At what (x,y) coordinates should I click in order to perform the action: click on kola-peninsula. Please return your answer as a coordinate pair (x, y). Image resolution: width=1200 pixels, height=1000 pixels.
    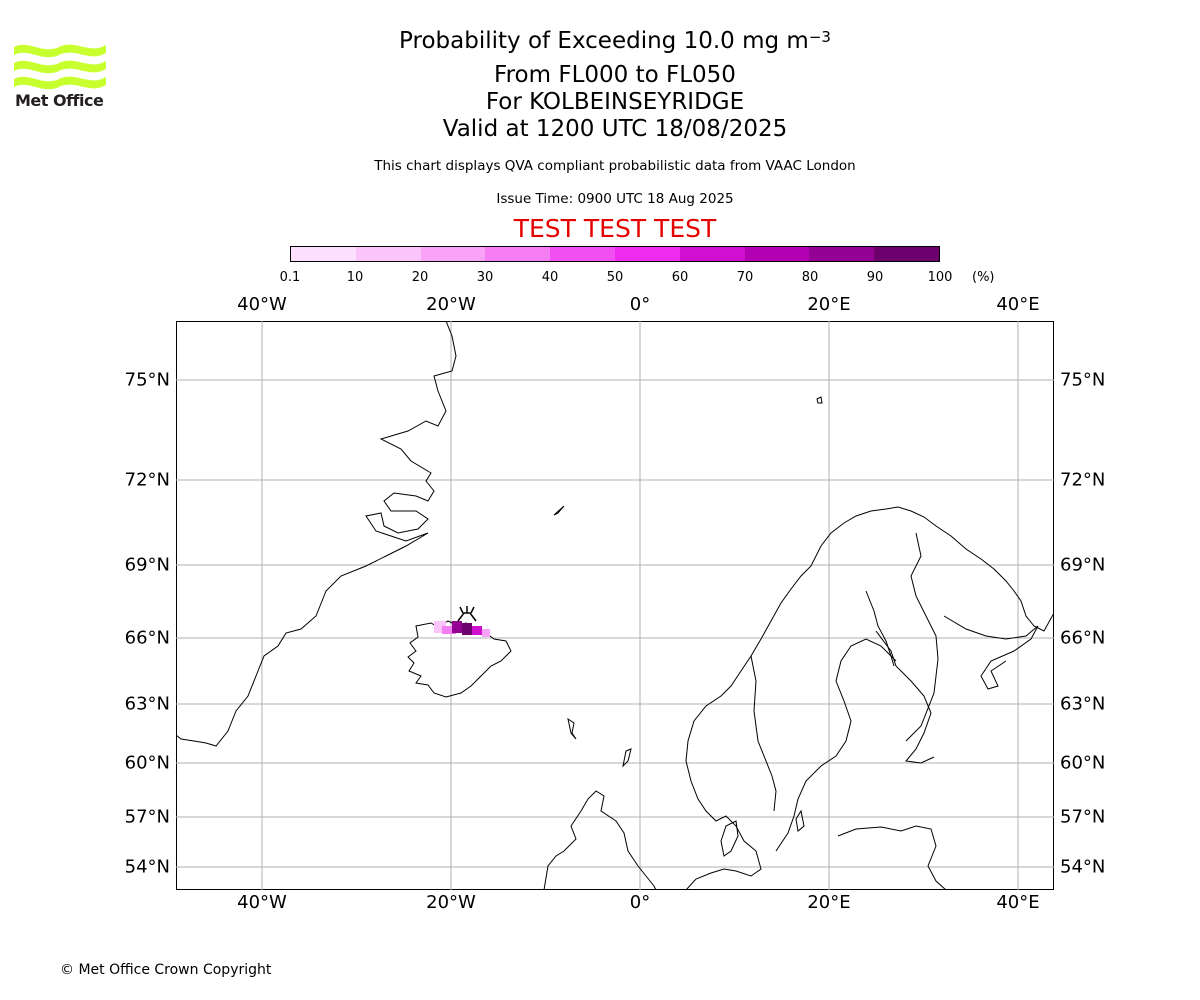
    Looking at the image, I should click on (991, 652).